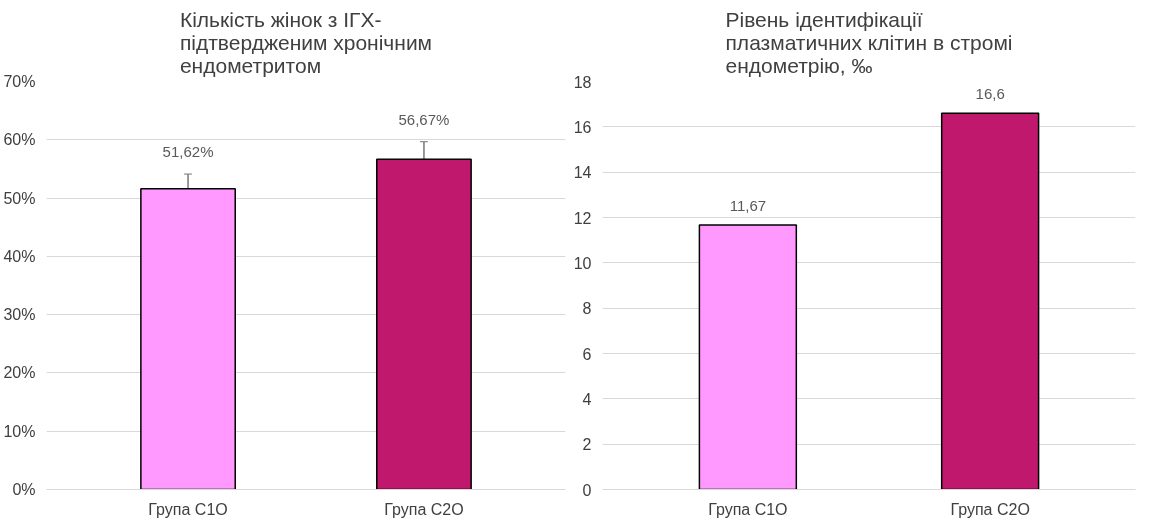 Image resolution: width=1150 pixels, height=526 pixels. I want to click on y-tick-label: 4, so click(587, 399).